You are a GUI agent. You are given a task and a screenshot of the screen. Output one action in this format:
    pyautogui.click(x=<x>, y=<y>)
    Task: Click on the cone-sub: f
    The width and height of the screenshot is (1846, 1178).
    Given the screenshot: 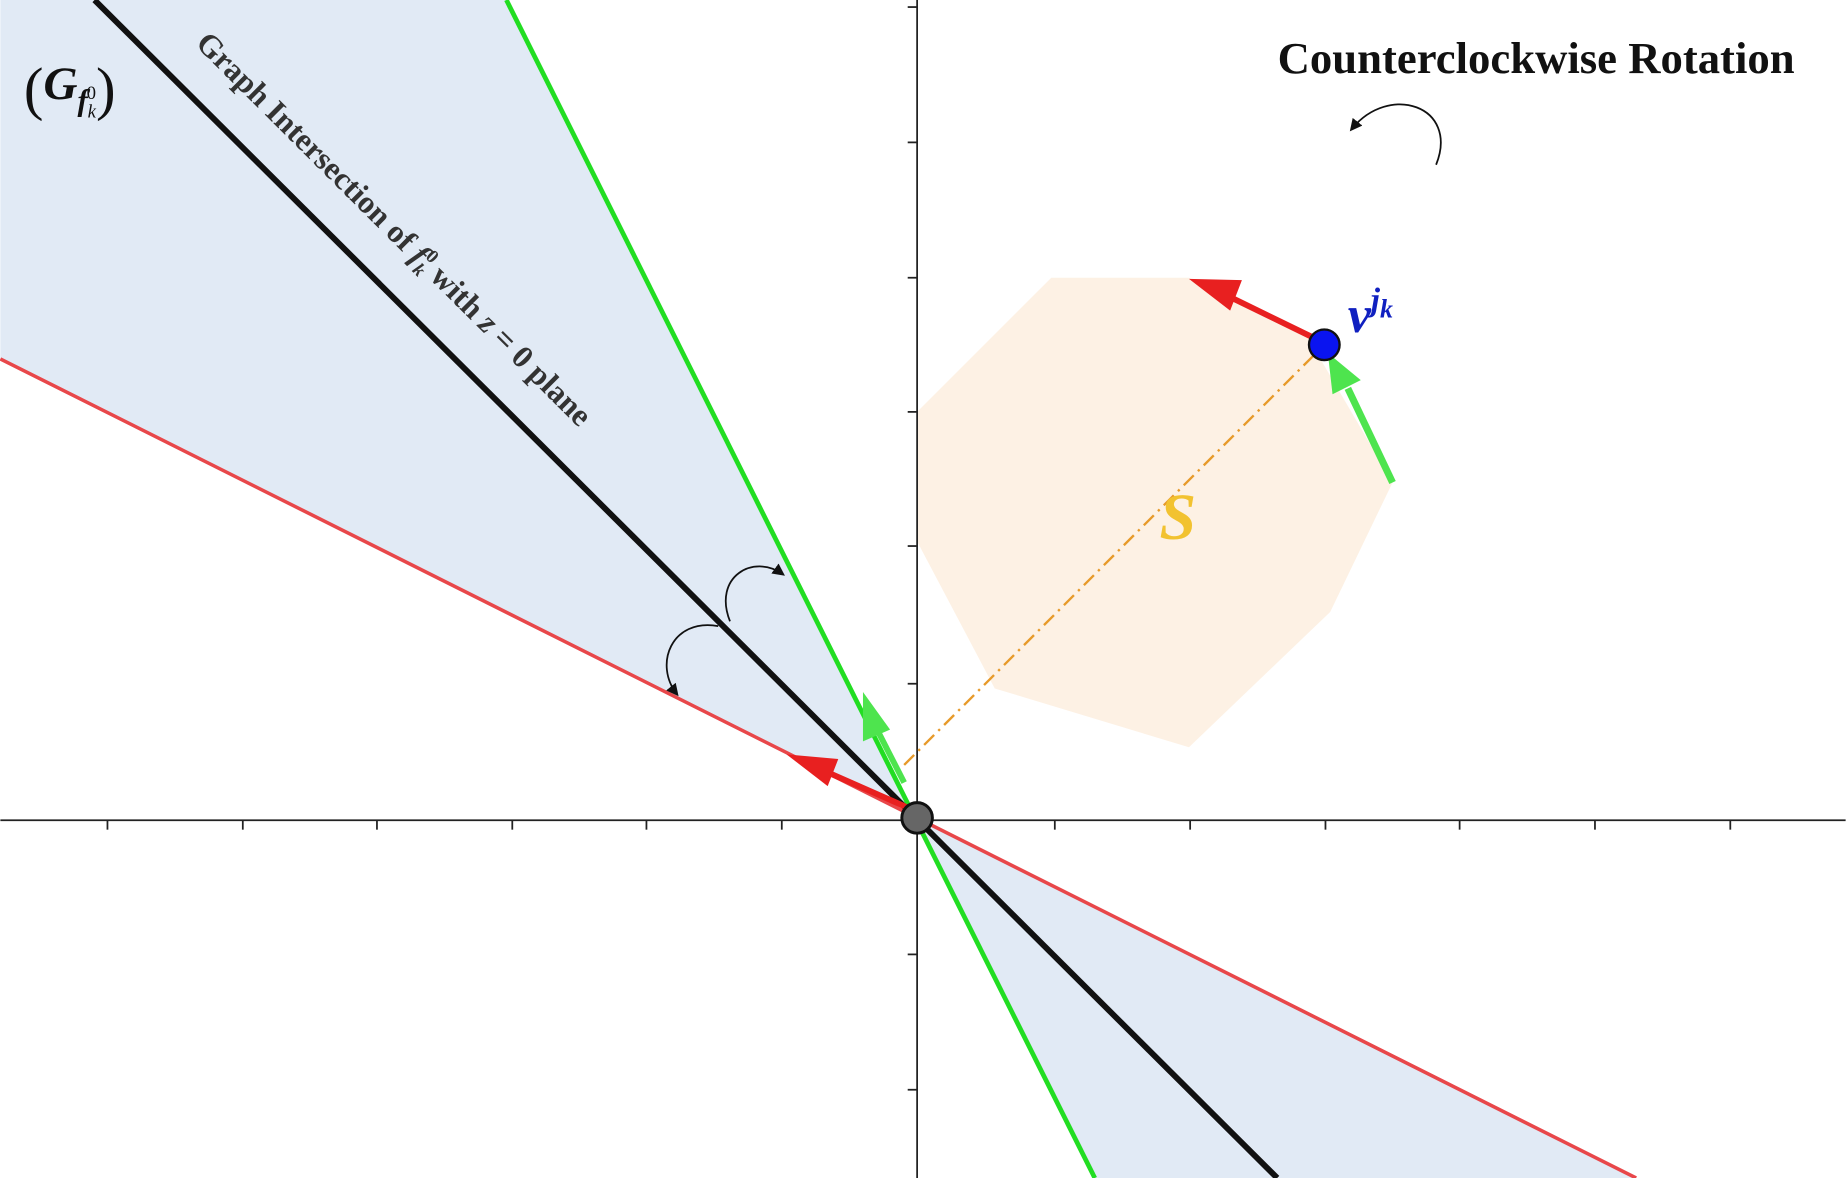 What is the action you would take?
    pyautogui.click(x=84, y=101)
    